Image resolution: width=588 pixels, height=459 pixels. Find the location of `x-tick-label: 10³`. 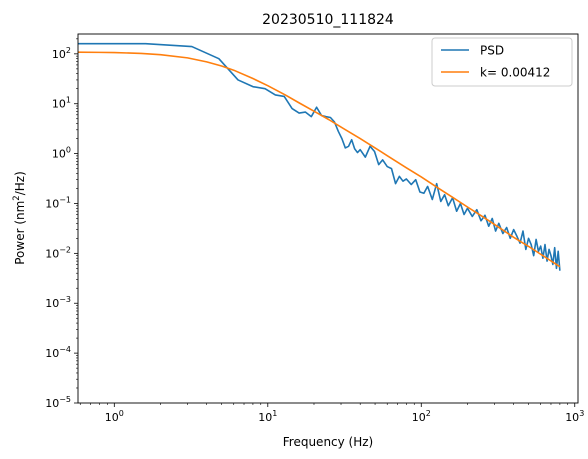

x-tick-label: 10³ is located at coordinates (574, 416).